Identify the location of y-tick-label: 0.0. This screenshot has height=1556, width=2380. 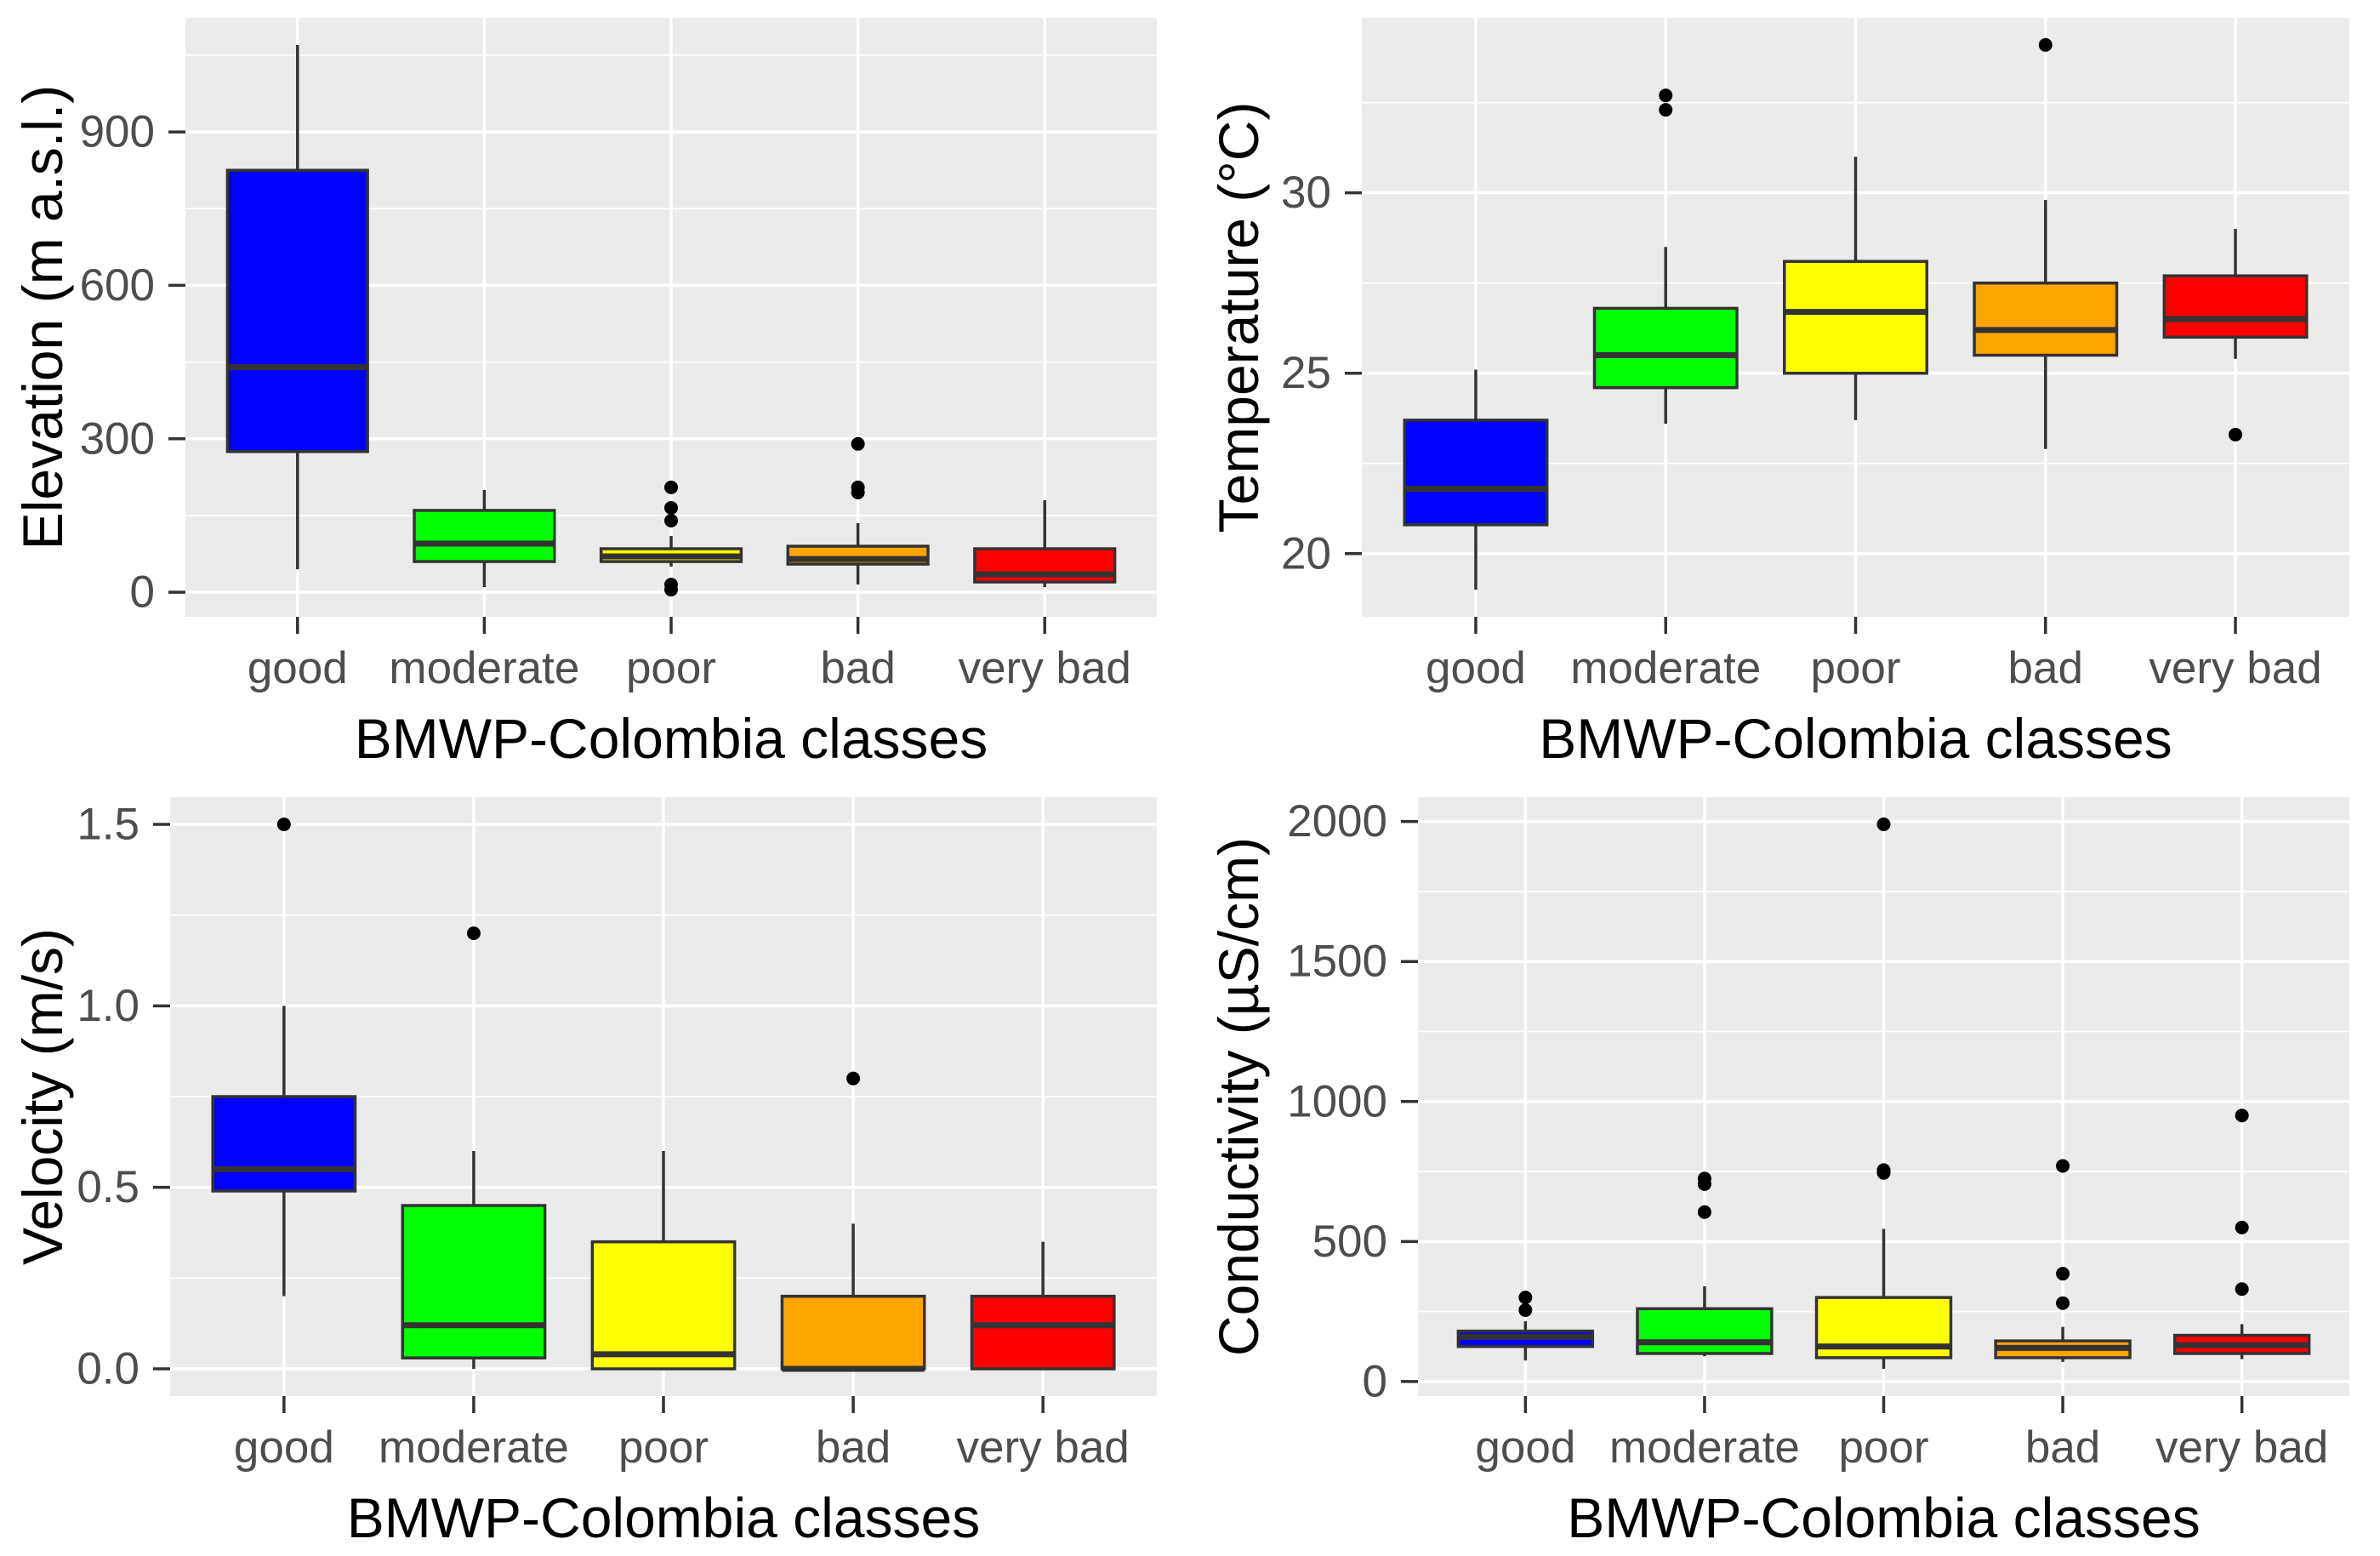
(108, 1369).